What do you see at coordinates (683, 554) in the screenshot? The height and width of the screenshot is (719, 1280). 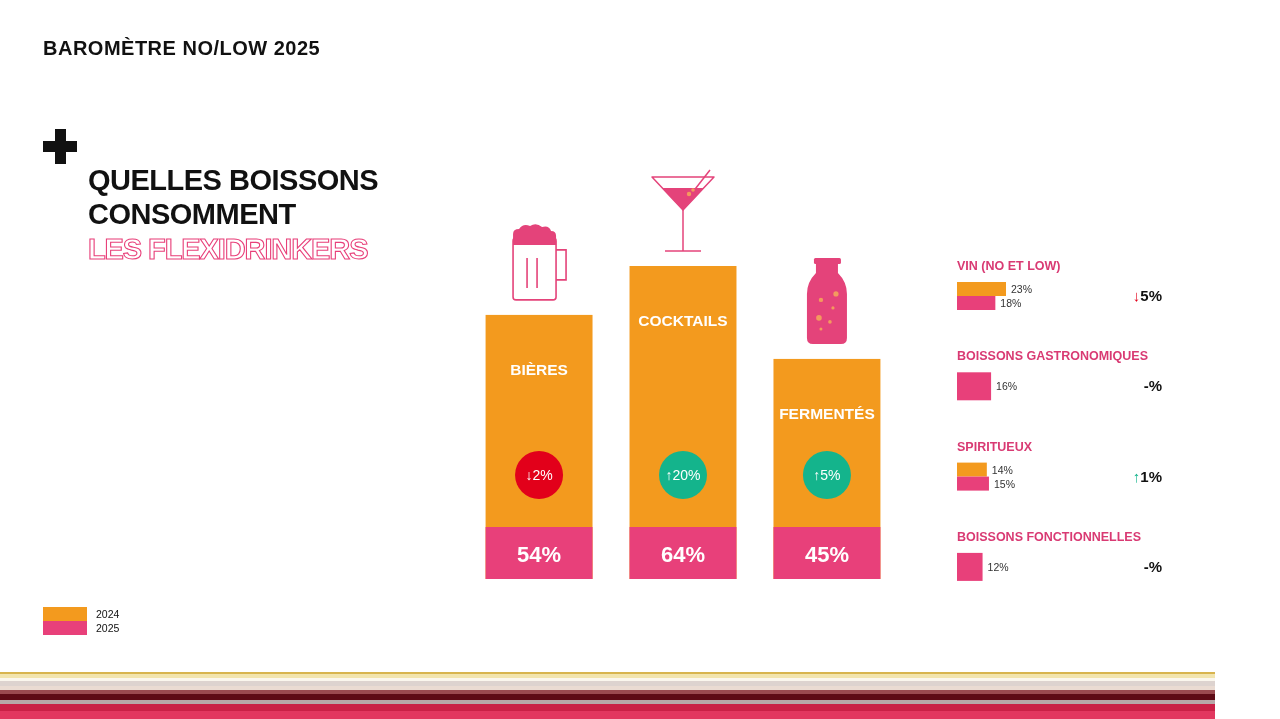 I see `data-label: 64%` at bounding box center [683, 554].